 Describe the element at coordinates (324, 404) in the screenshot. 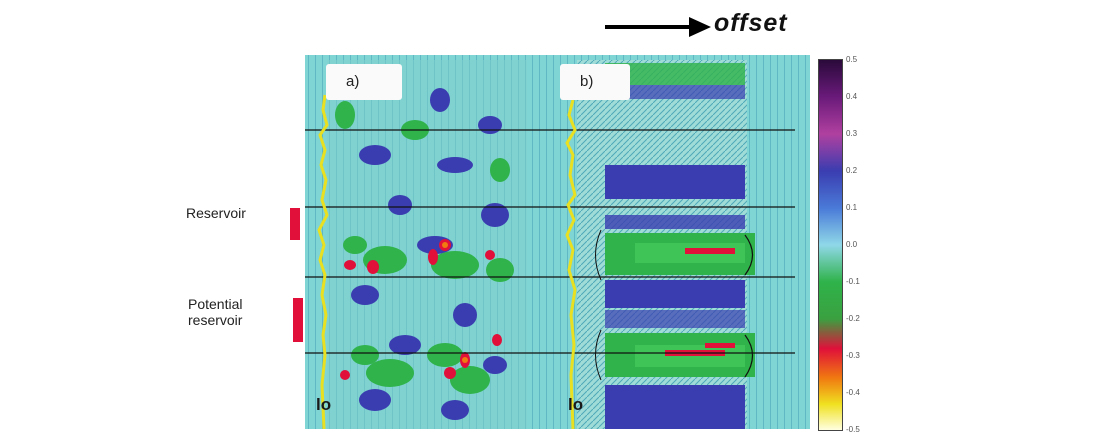

I see `panel-a-well-label: lo` at that location.